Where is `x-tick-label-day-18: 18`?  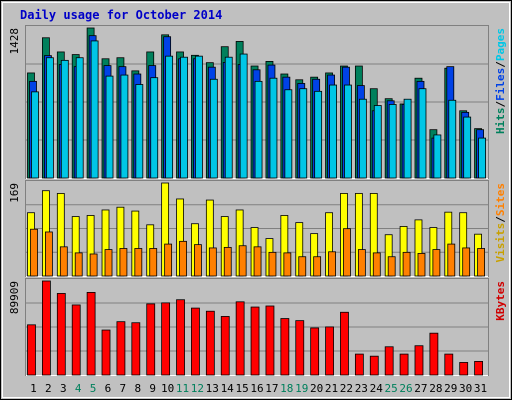 x-tick-label-day-18: 18 is located at coordinates (286, 388).